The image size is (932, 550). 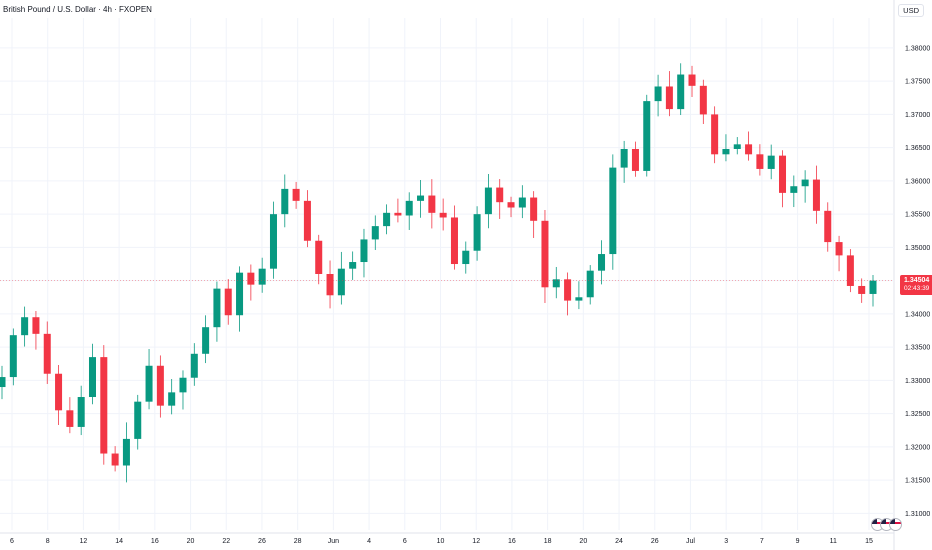 I want to click on last-price-tag: 1.34504 02:43:39, so click(x=916, y=285).